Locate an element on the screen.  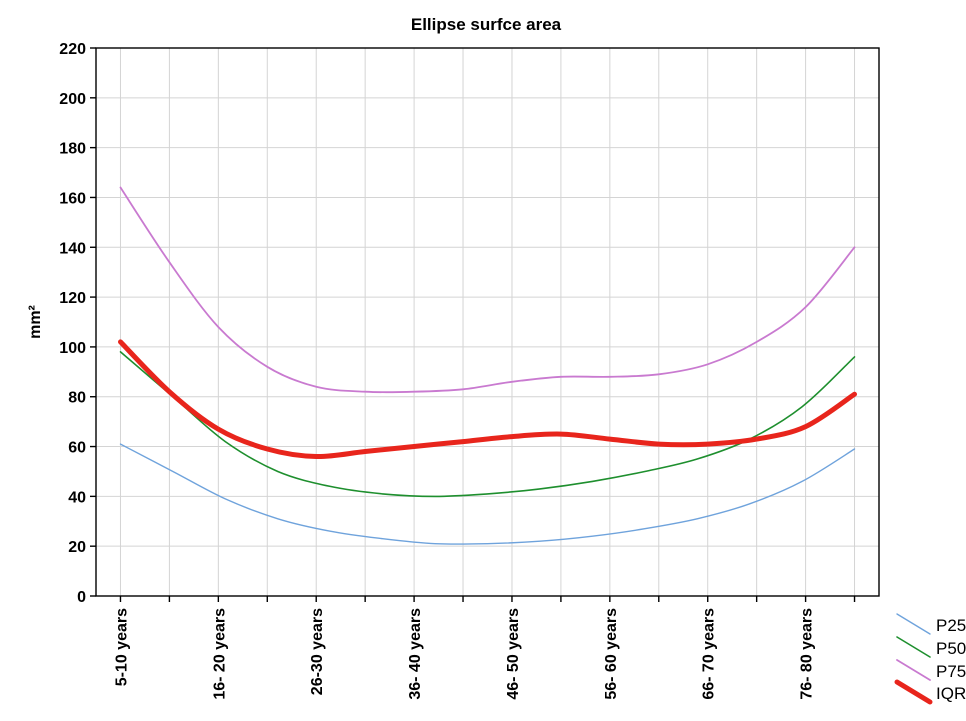
y-tick-label: 80 is located at coordinates (77, 398).